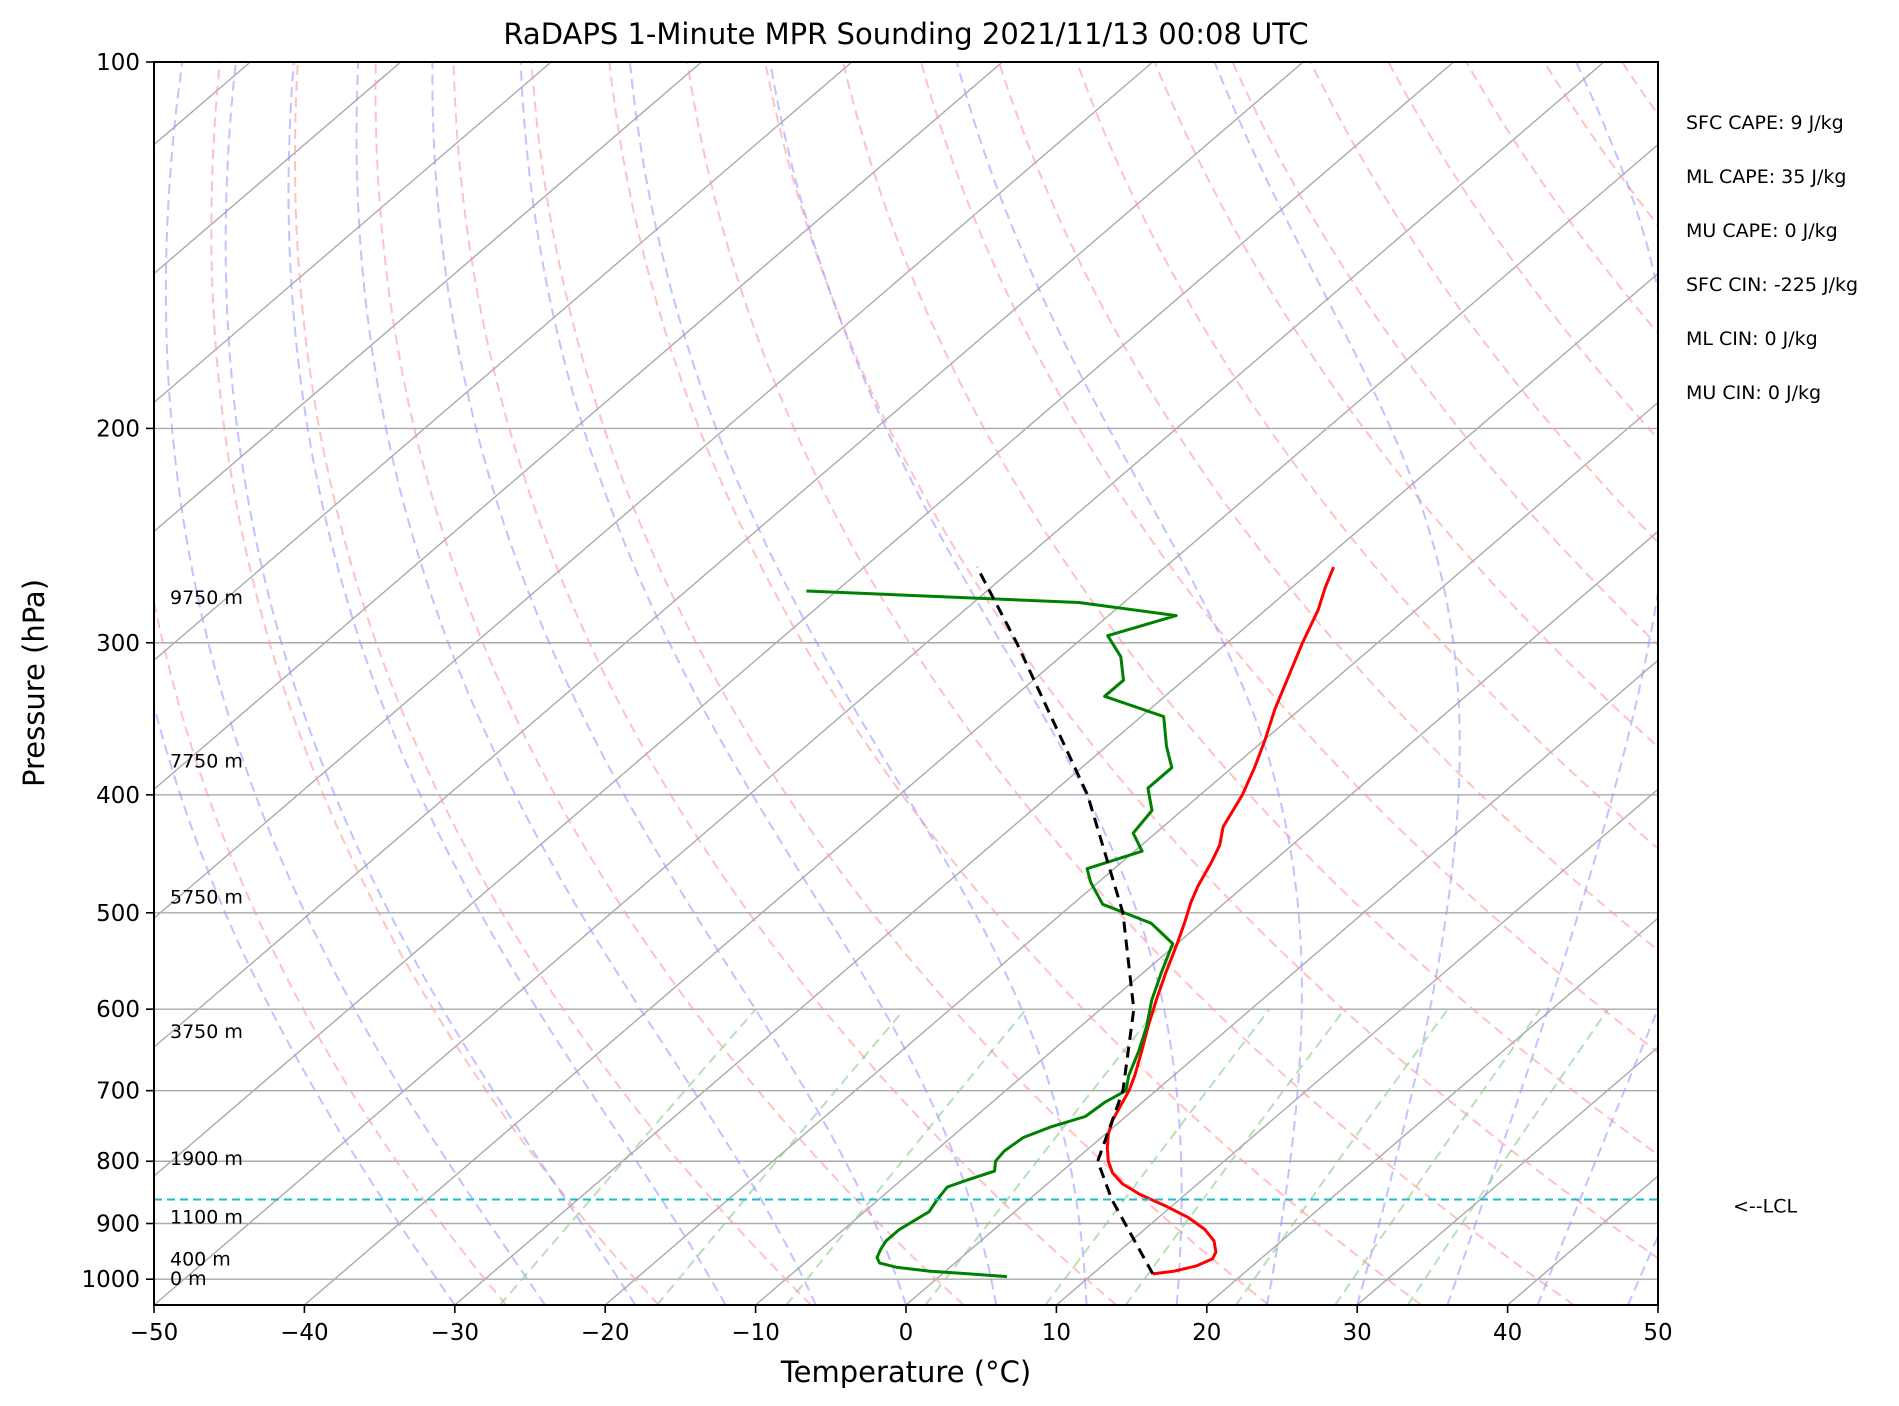  Describe the element at coordinates (905, 1372) in the screenshot. I see `x-axis-label: Temperature (°C)` at that location.